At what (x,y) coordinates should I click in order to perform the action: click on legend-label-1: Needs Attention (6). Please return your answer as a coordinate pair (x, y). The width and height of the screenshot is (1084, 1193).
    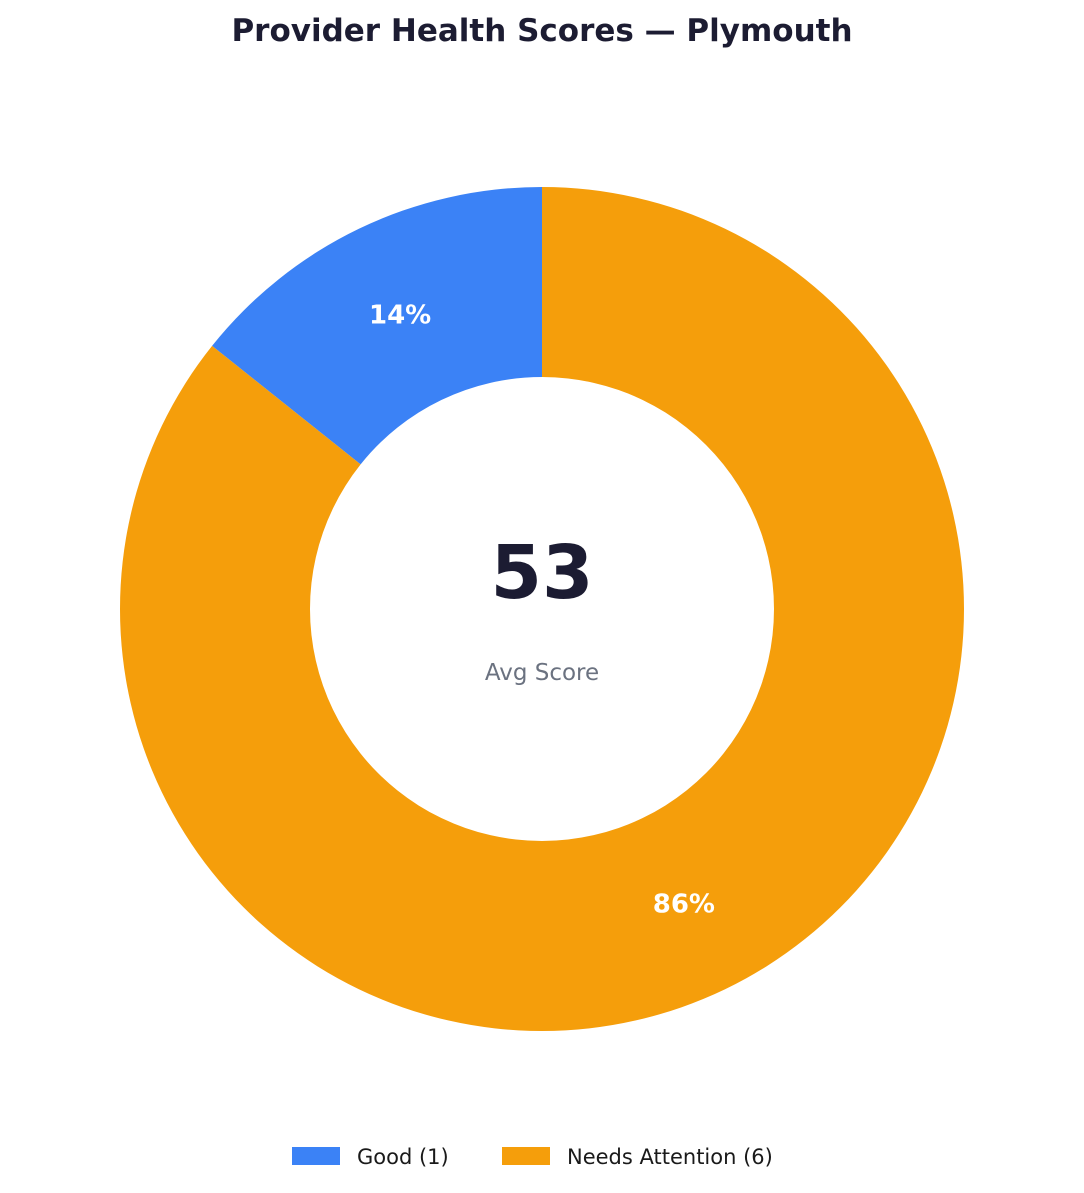
    Looking at the image, I should click on (670, 1157).